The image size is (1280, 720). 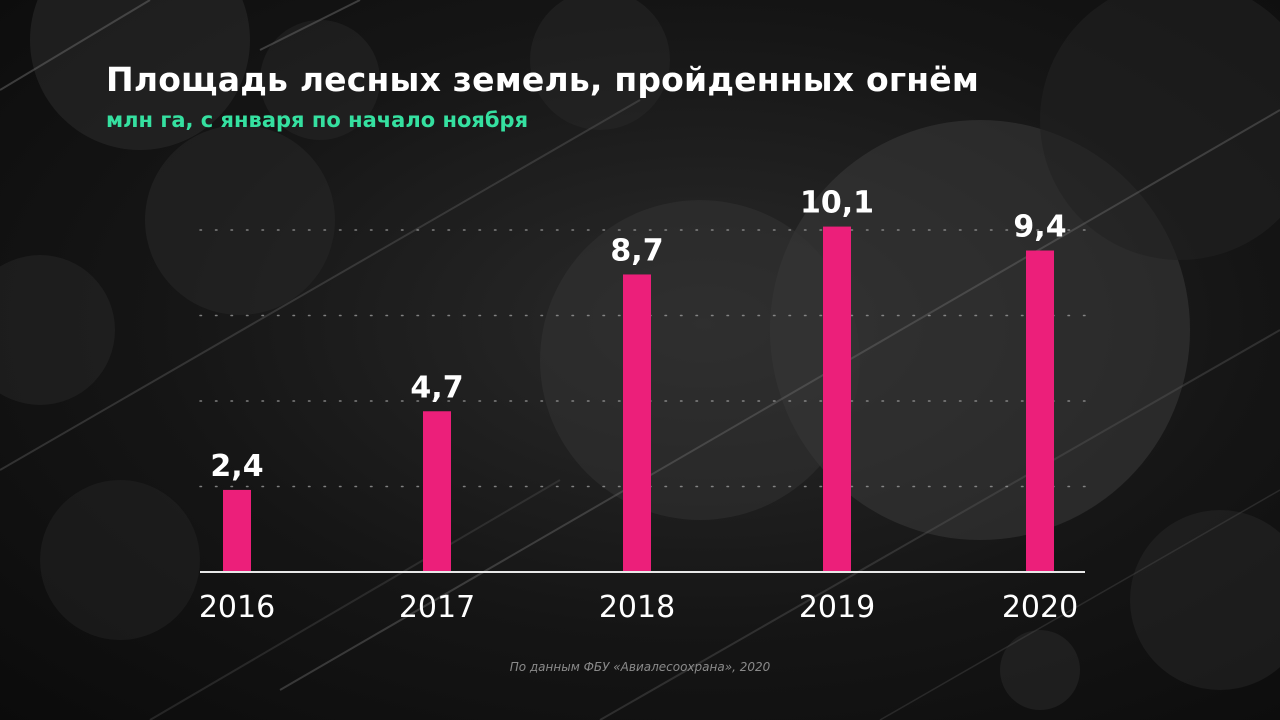 What do you see at coordinates (636, 250) in the screenshot?
I see `value-label: 8,7` at bounding box center [636, 250].